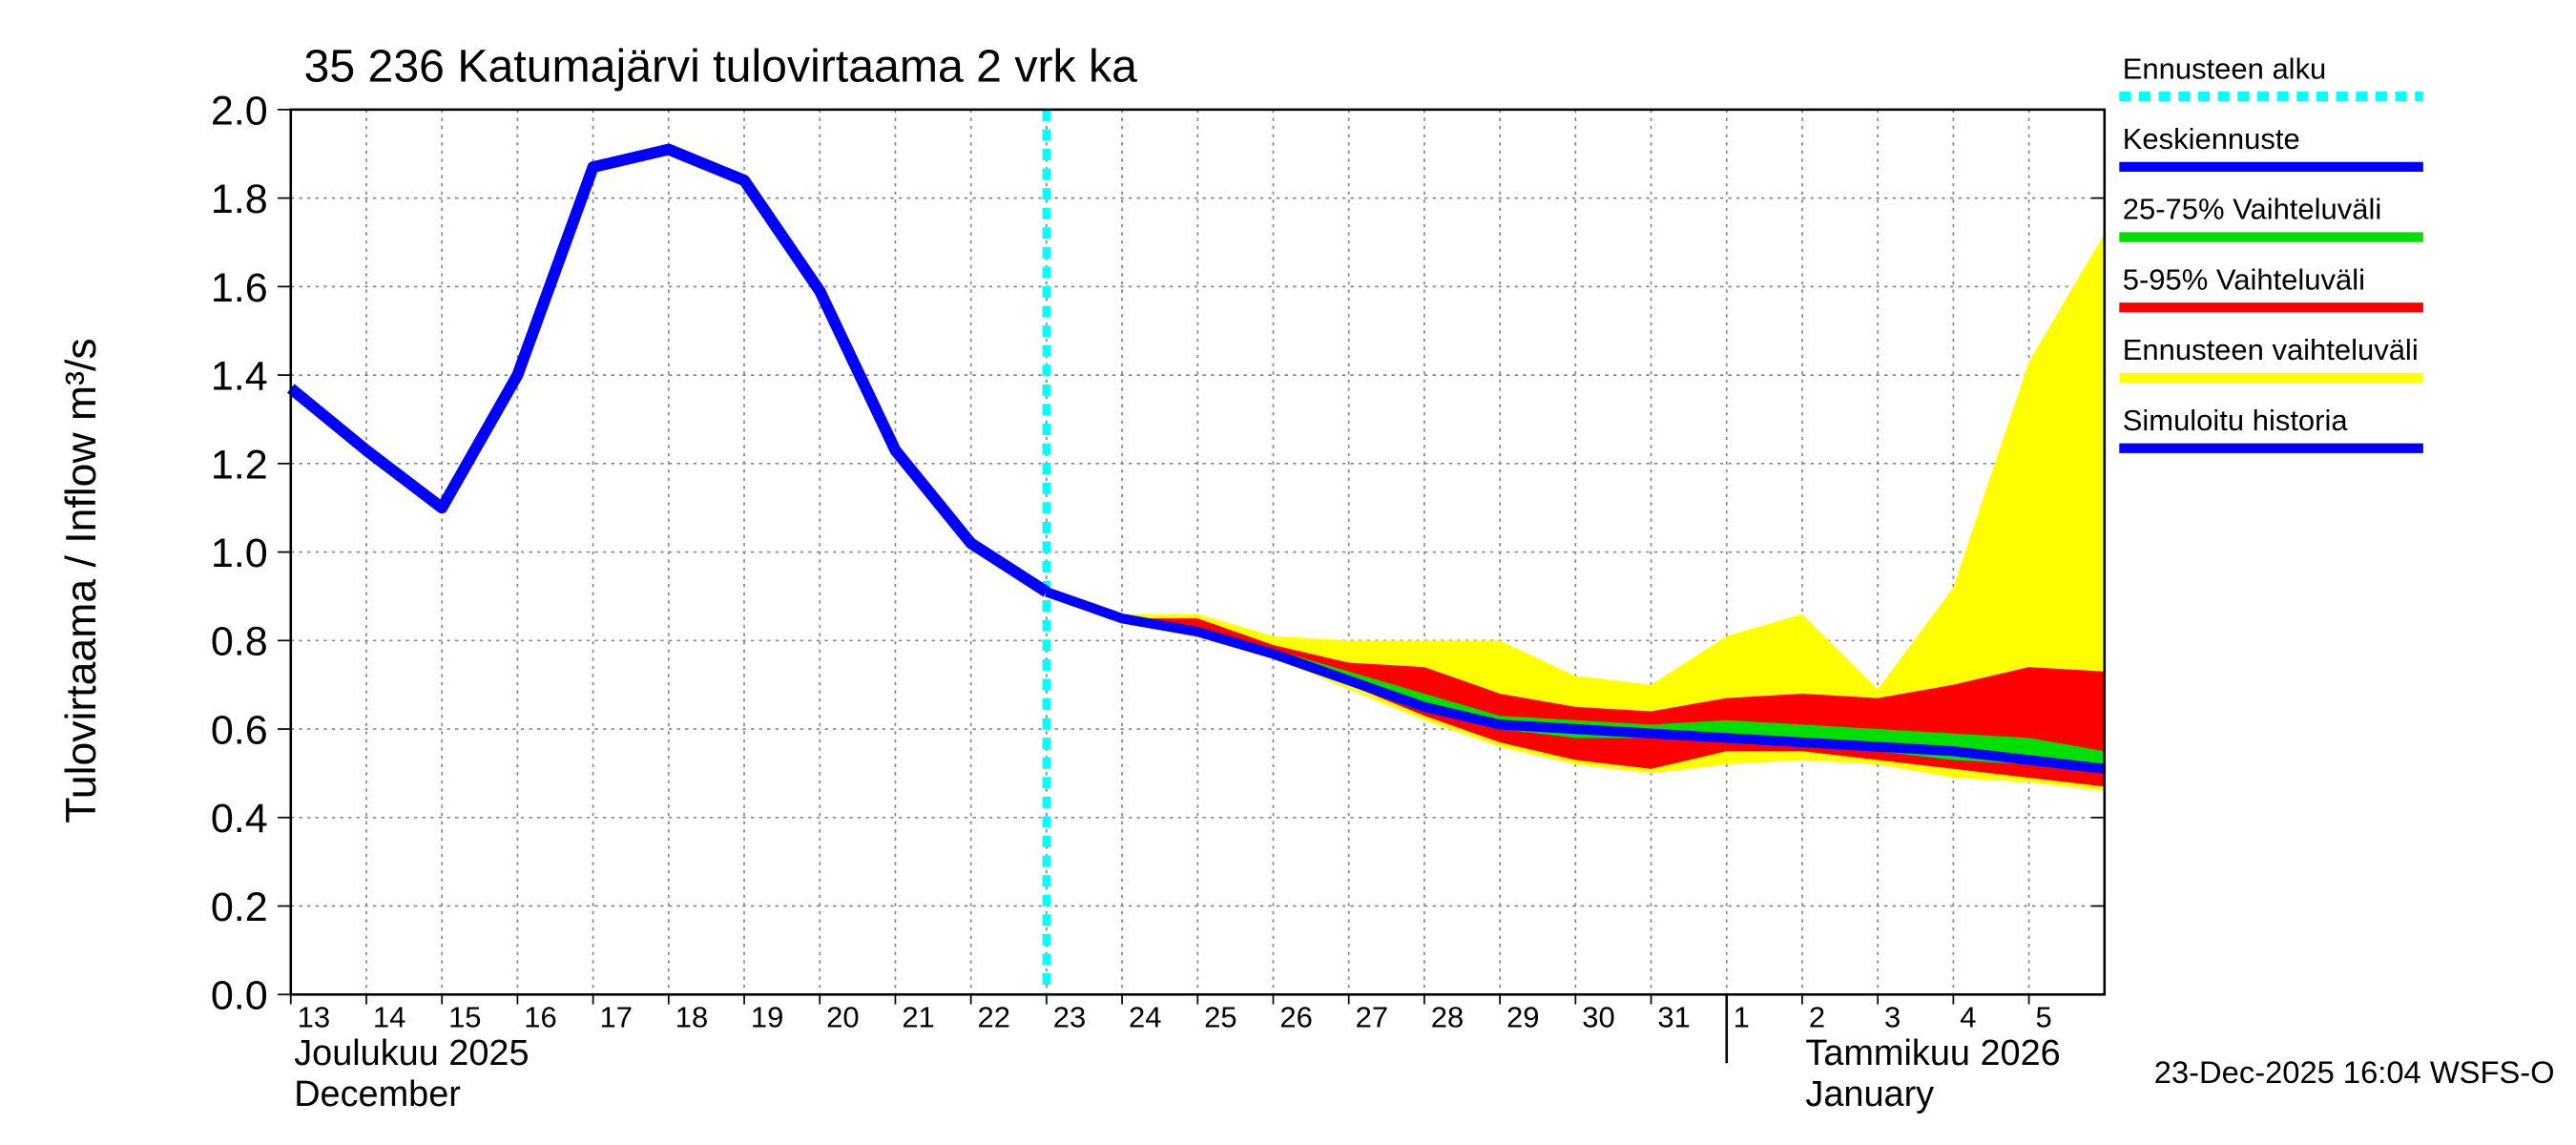 Image resolution: width=2576 pixels, height=1145 pixels. Describe the element at coordinates (314, 1018) in the screenshot. I see `x-tick-label: 13` at that location.